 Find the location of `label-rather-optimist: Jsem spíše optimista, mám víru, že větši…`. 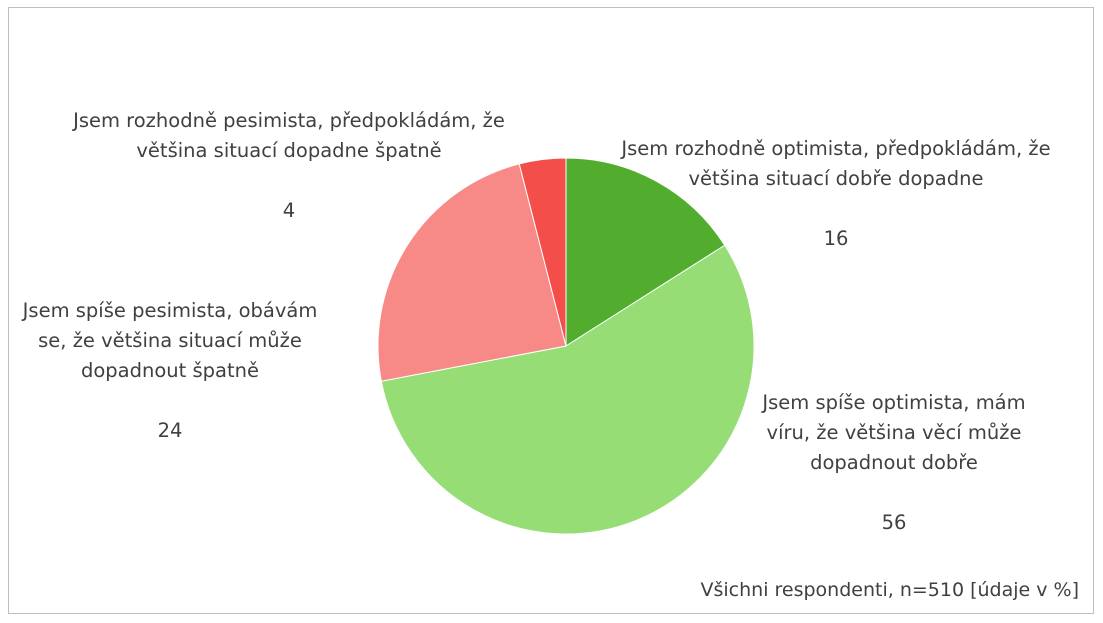

label-rather-optimist: Jsem spíše optimista, mám víru, že větši… is located at coordinates (894, 463).